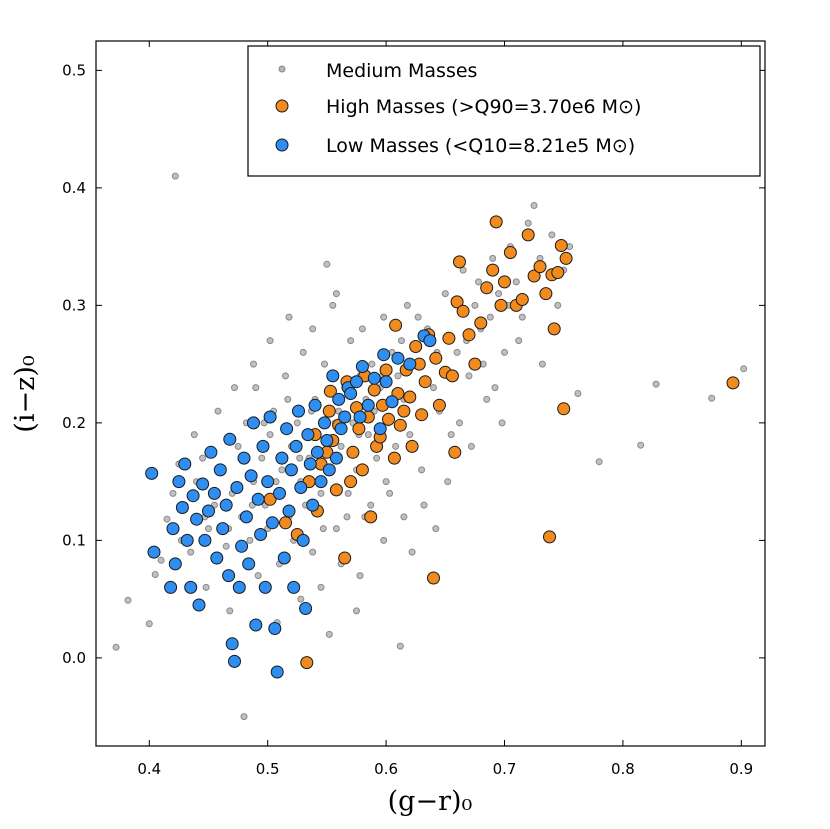  Describe the element at coordinates (386, 769) in the screenshot. I see `x-tick-label: 0.6` at that location.